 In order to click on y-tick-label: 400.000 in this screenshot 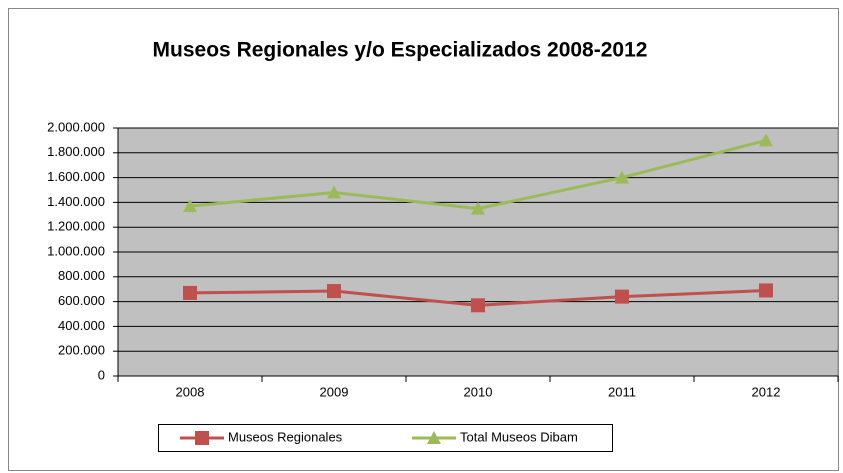, I will do `click(81, 325)`.